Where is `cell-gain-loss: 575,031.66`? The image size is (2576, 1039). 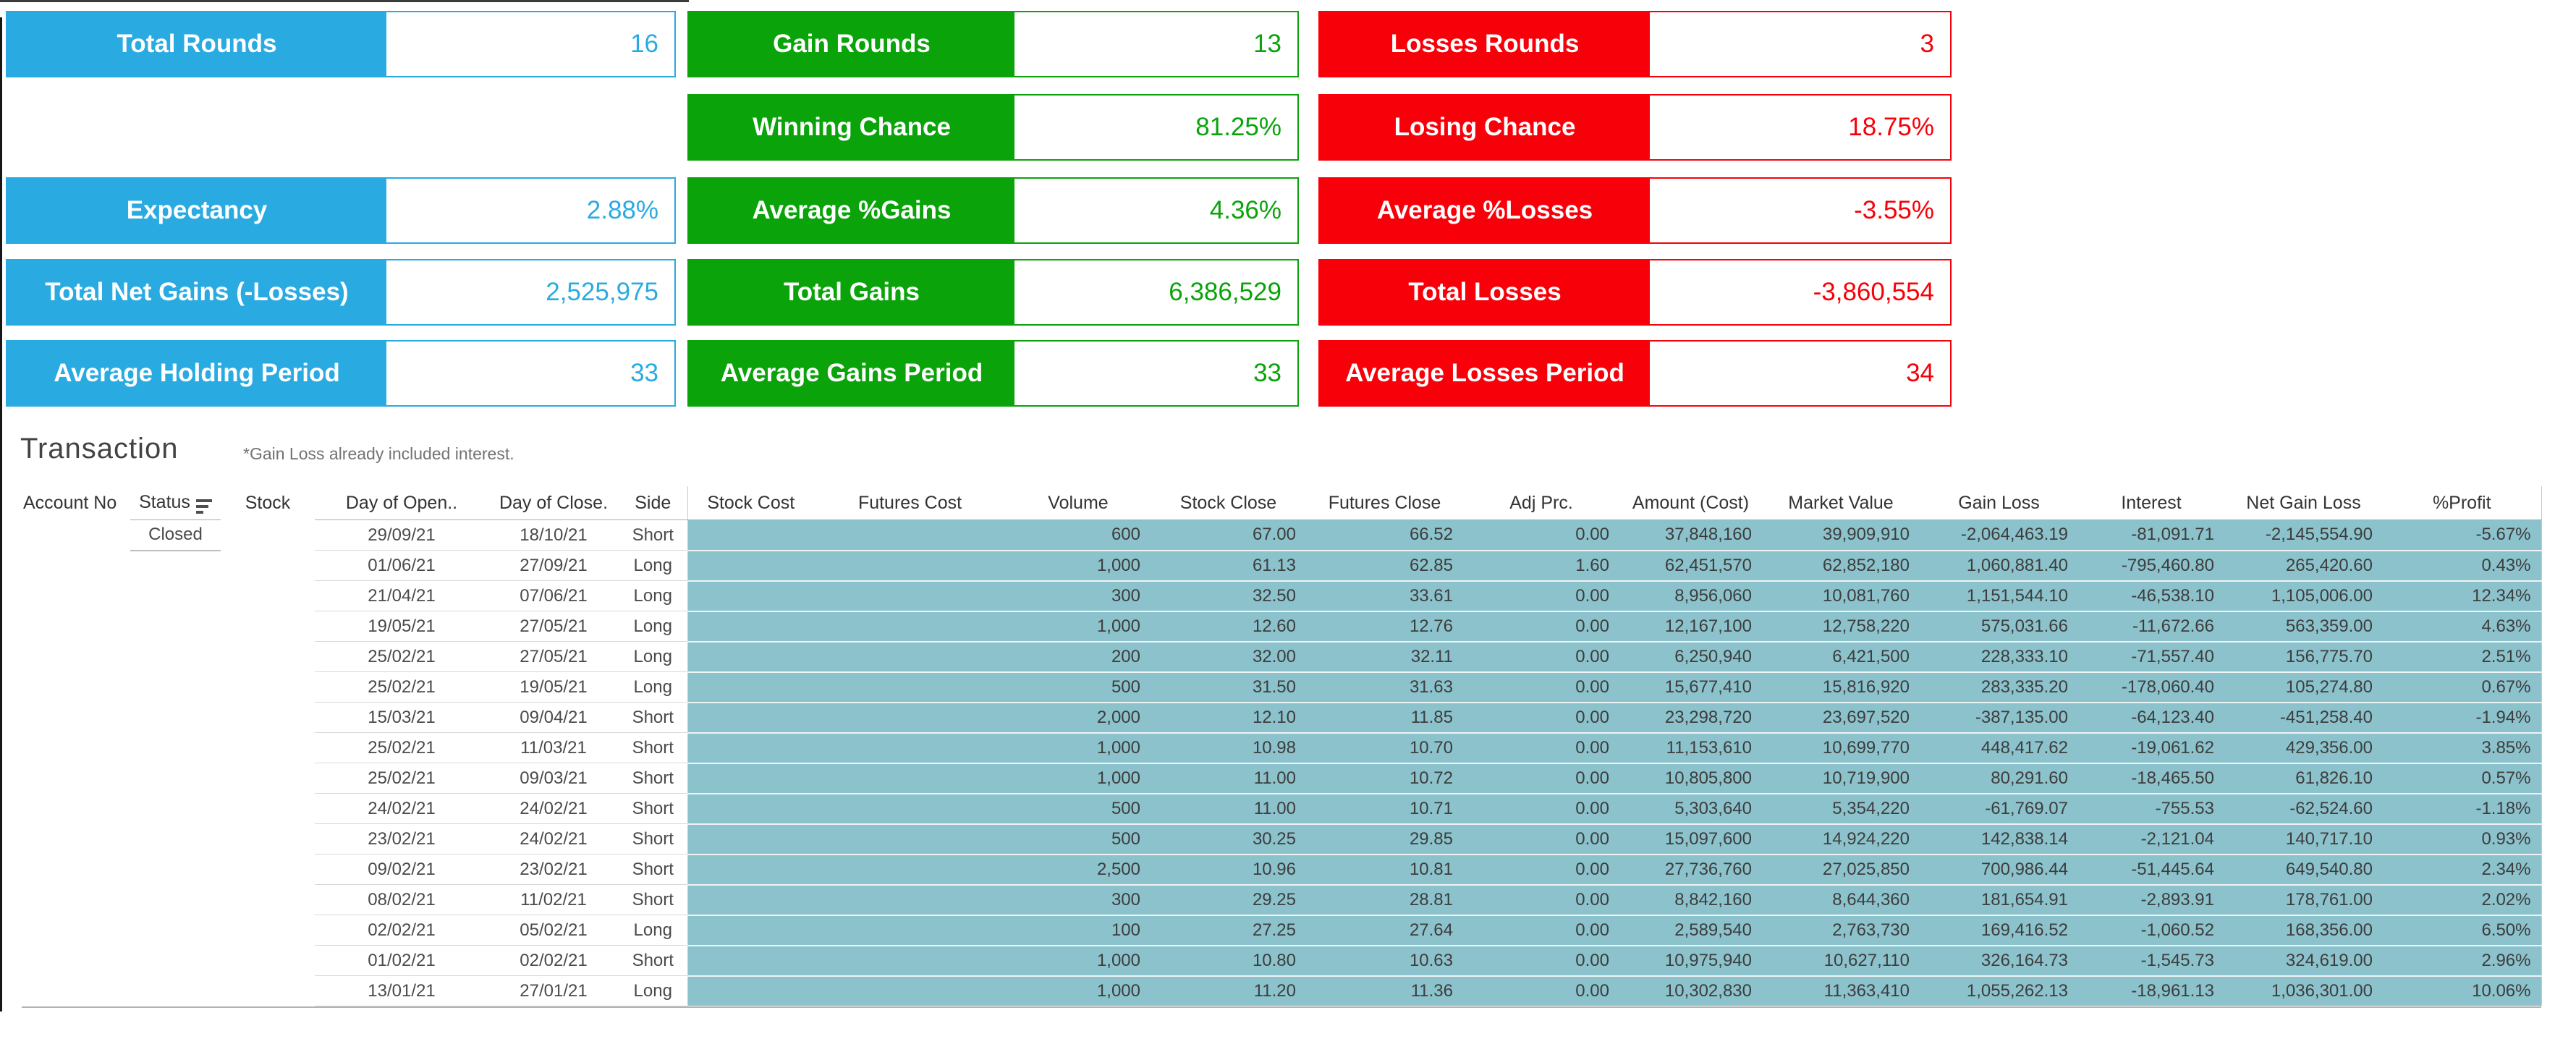
cell-gain-loss: 575,031.66 is located at coordinates (1999, 627).